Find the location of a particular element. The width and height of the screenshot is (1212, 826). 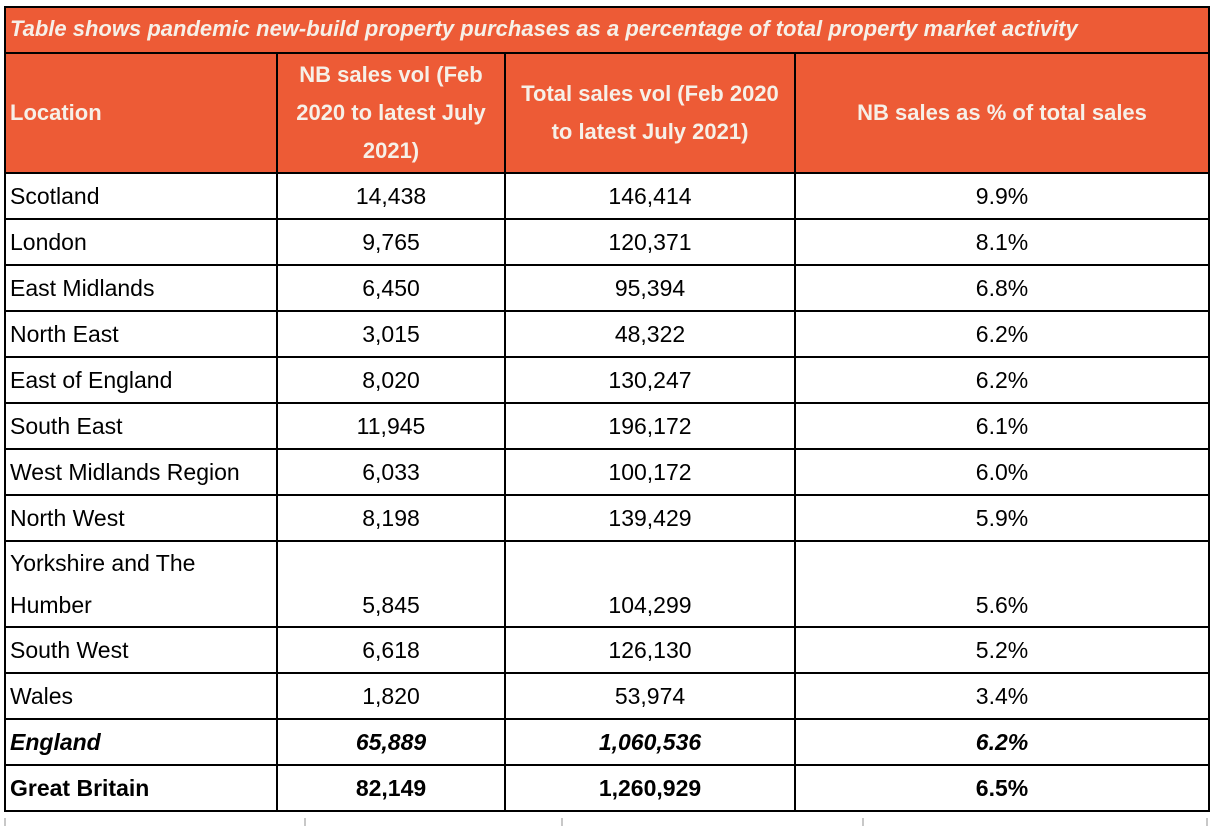

cell-total-sales: 95,394 is located at coordinates (650, 288).